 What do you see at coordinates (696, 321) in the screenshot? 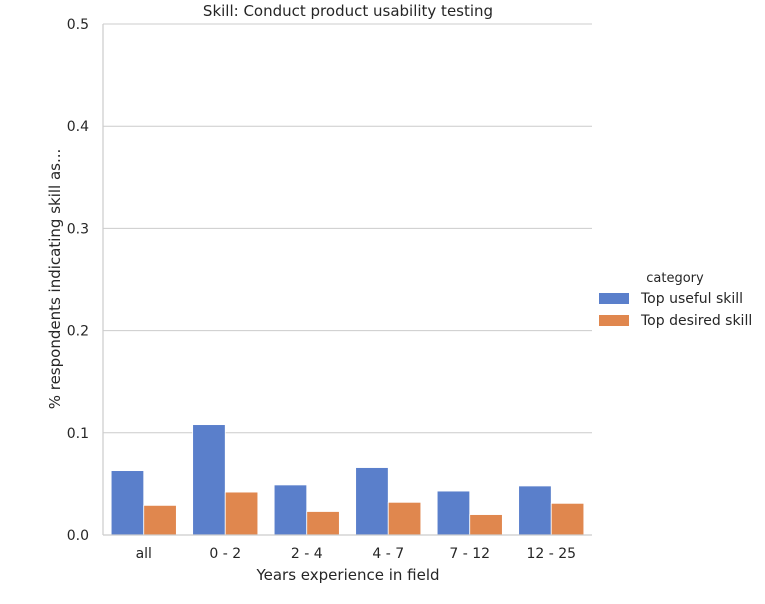
I see `legend-entry: Top desired skill` at bounding box center [696, 321].